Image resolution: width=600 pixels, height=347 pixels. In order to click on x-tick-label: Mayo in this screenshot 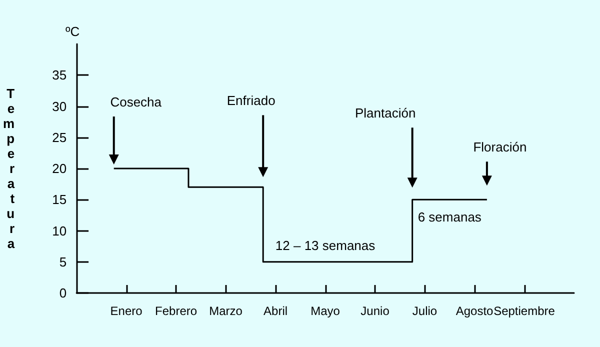, I will do `click(325, 311)`.